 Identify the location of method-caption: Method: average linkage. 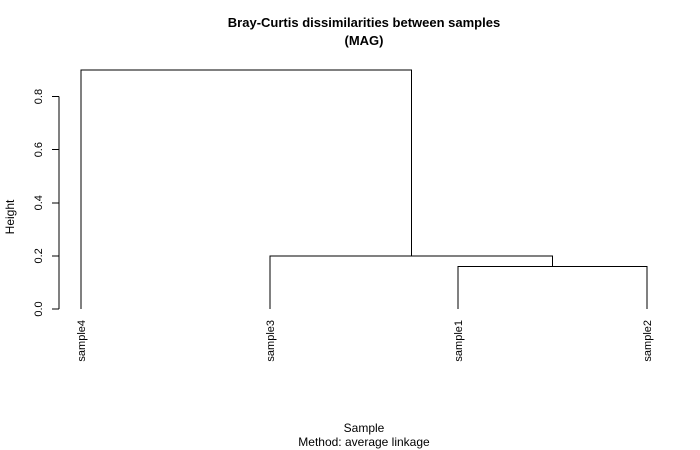
(364, 442).